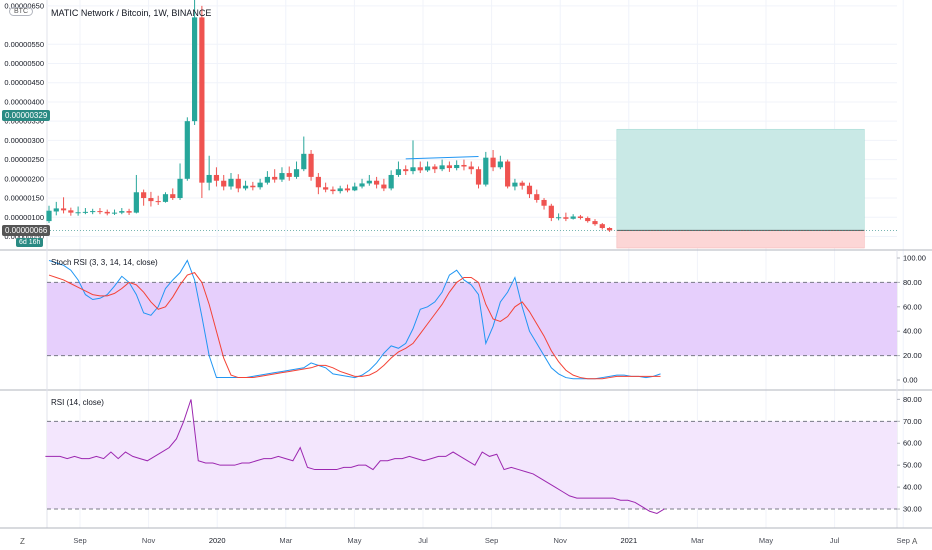 This screenshot has width=932, height=550. I want to click on price-tick-label: 0.00000300, so click(24, 140).